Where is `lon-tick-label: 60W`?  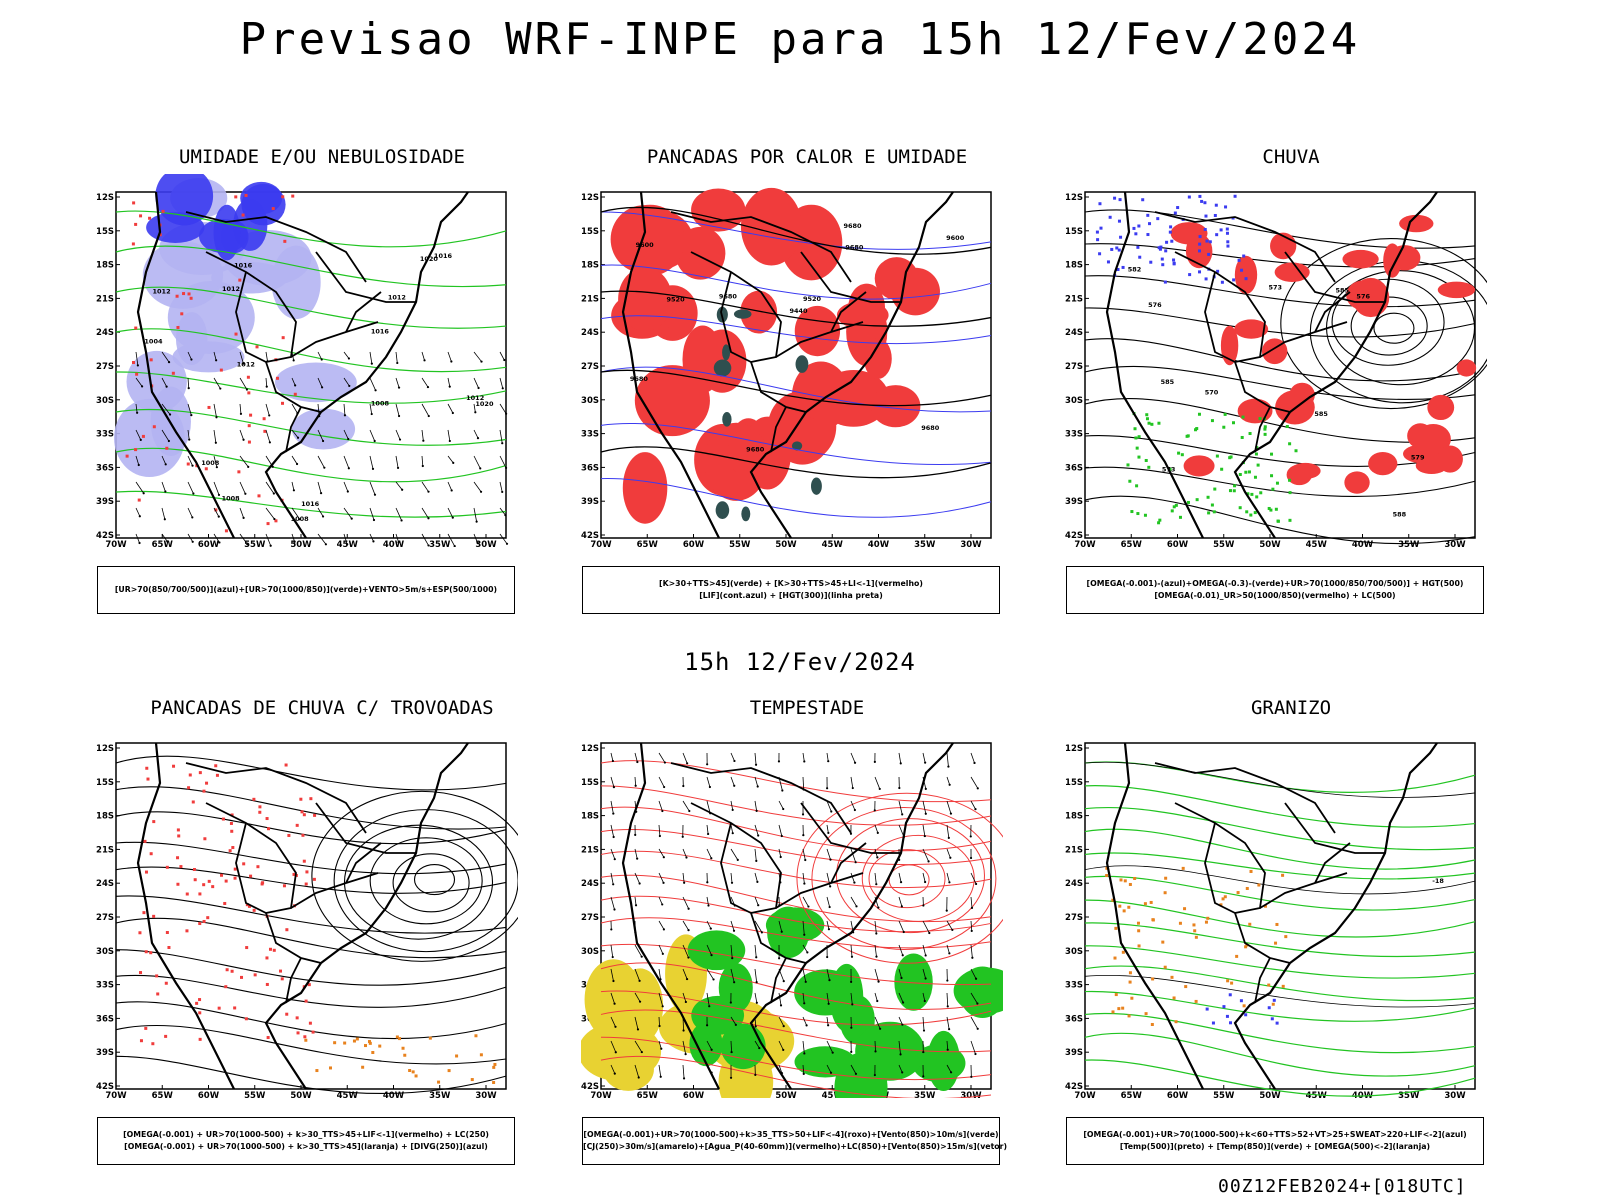
lon-tick-label: 60W is located at coordinates (1178, 1094).